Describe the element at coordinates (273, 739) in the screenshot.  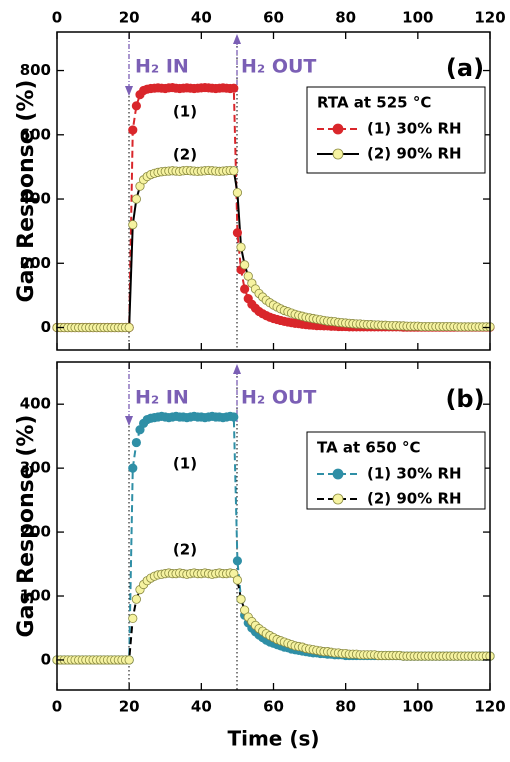
I see `x-axis-label: Time (s)` at that location.